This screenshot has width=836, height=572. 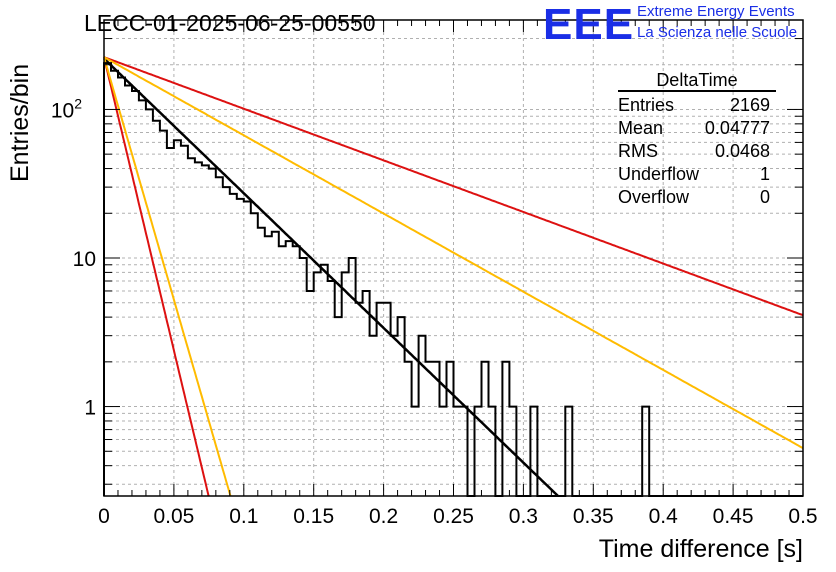 I want to click on stats-value: 0.04777, so click(x=737, y=128).